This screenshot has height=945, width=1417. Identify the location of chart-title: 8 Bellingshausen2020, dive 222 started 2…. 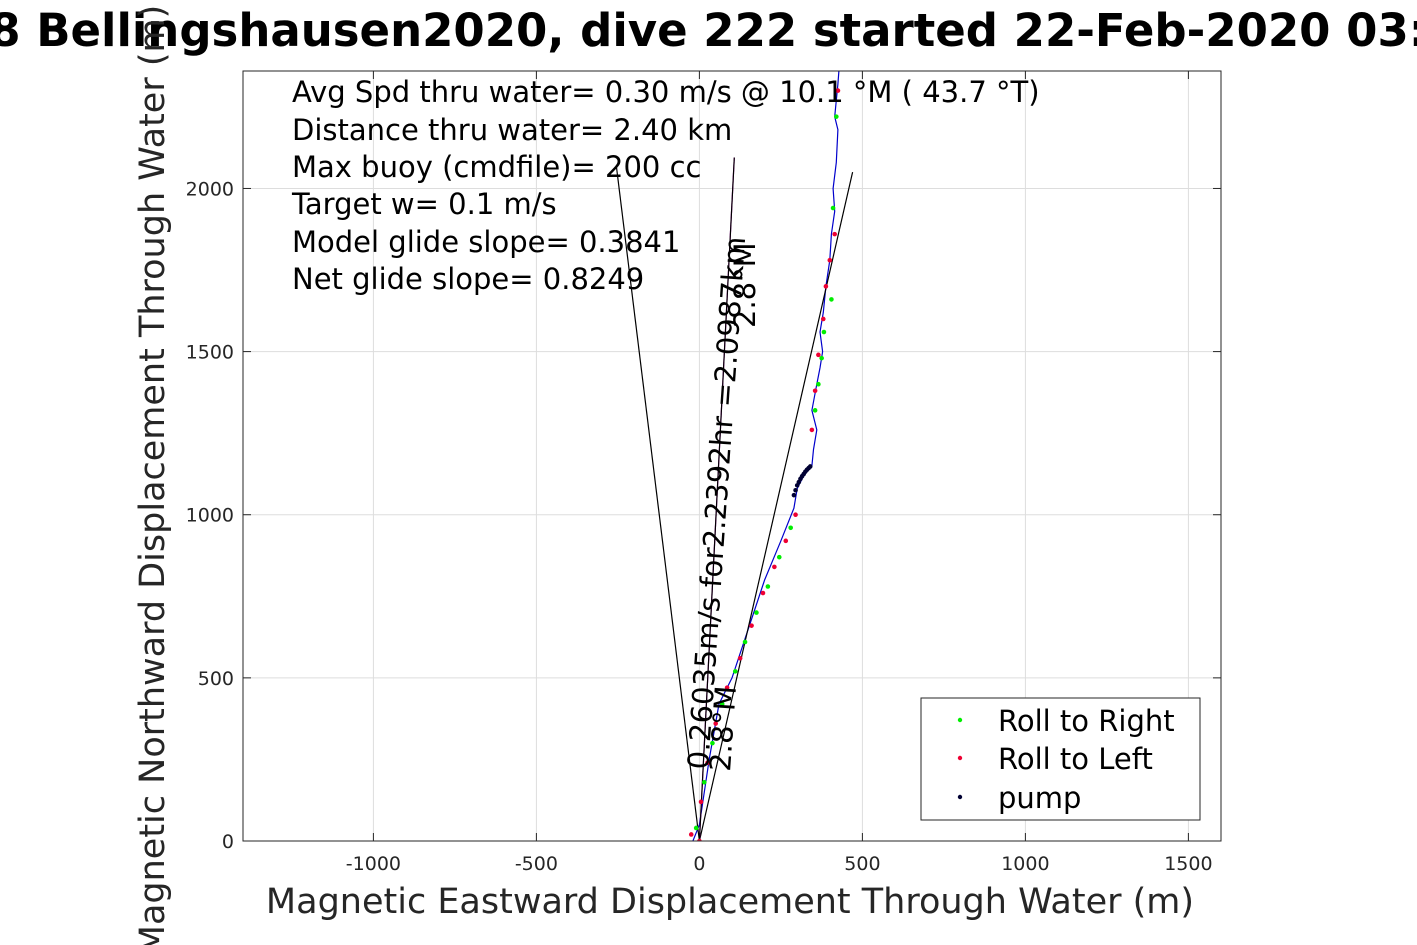
(708, 30).